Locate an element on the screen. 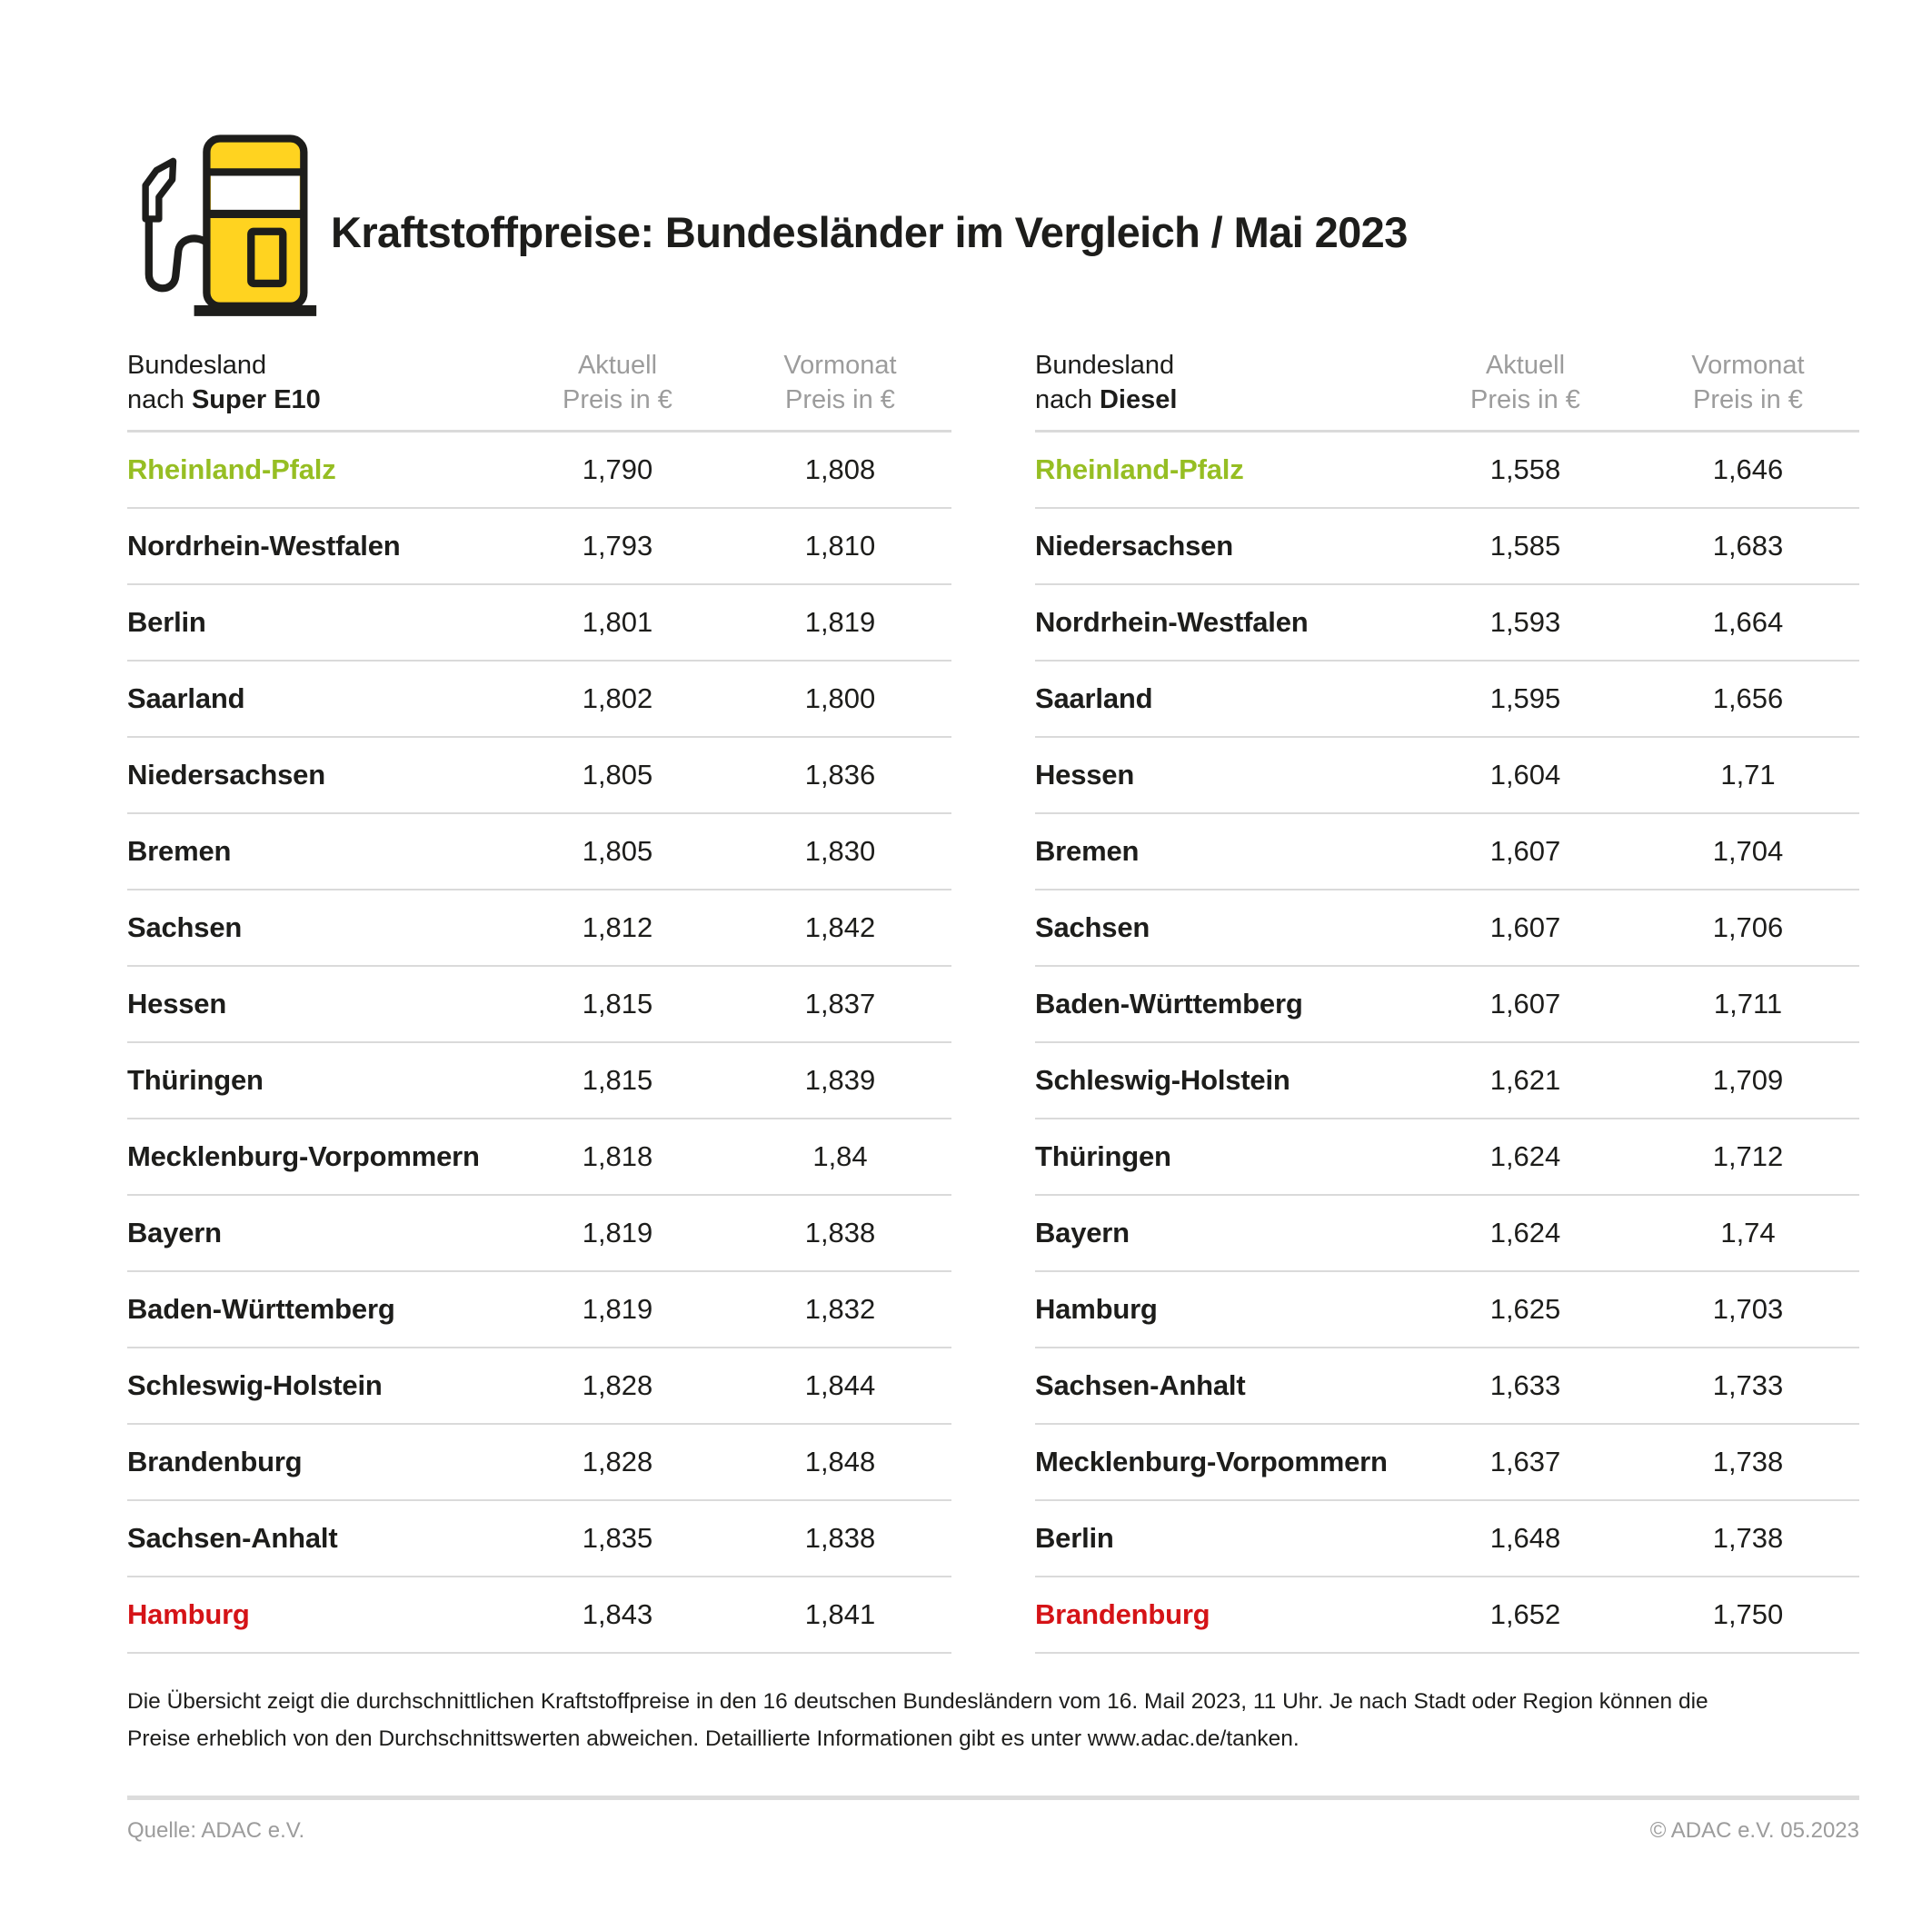  price-aktuell: 1,802 is located at coordinates (618, 698).